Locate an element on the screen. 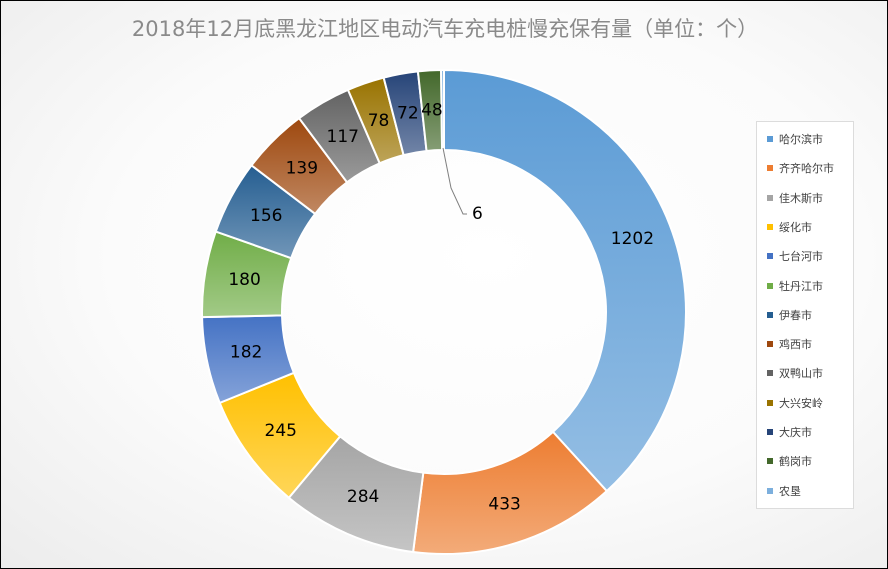  data-label-12: 6 is located at coordinates (477, 214).